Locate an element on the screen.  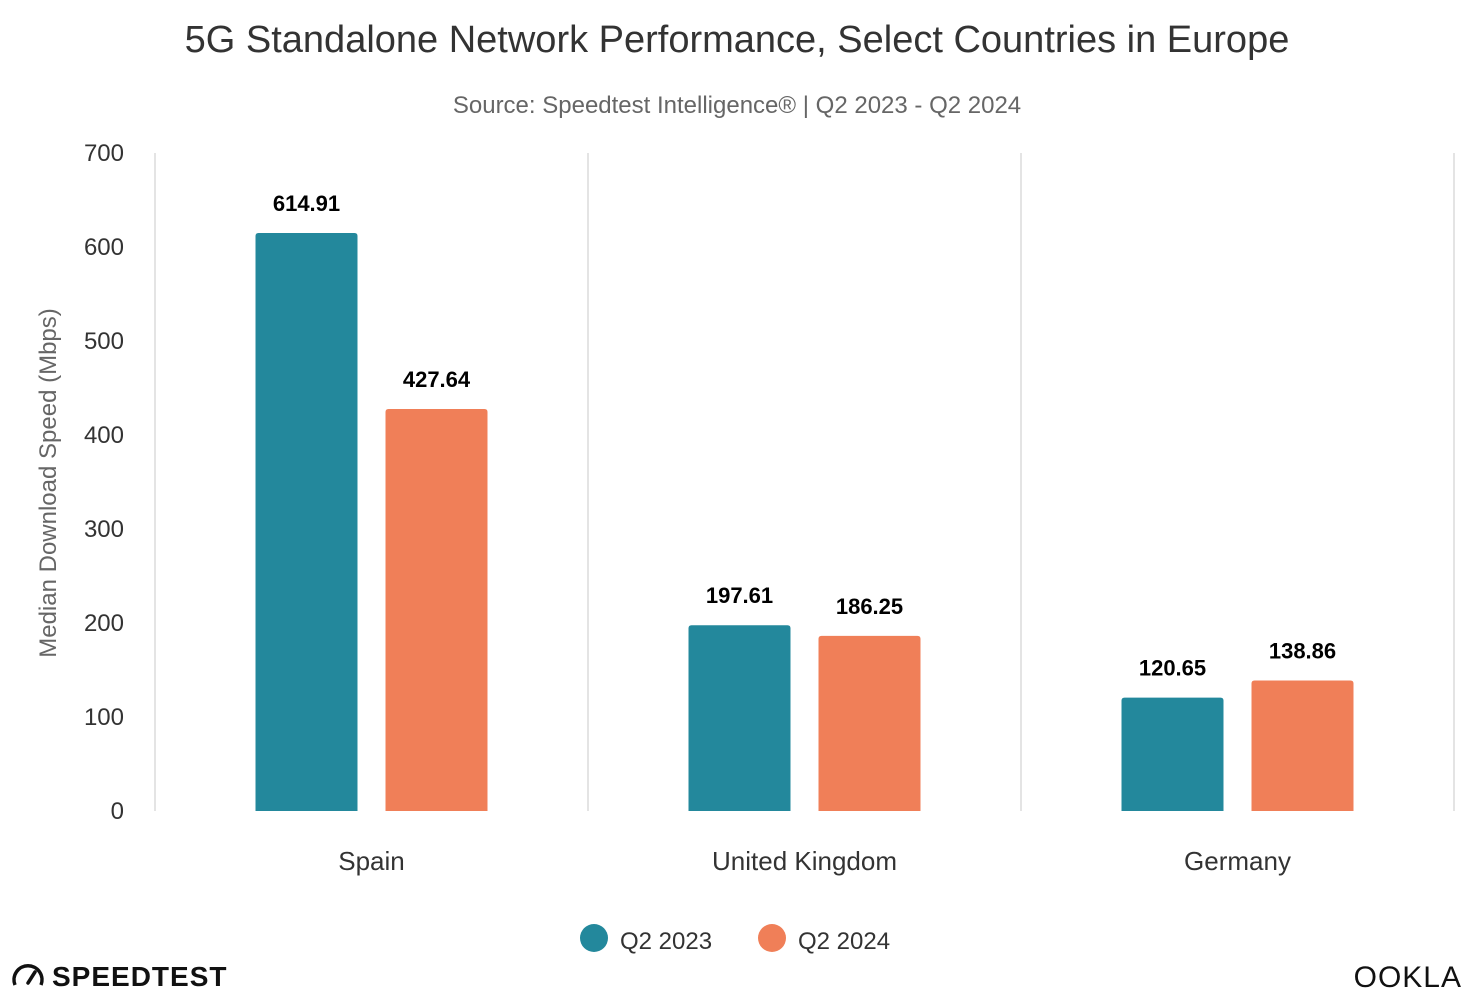
data-label: 427.64 is located at coordinates (437, 379).